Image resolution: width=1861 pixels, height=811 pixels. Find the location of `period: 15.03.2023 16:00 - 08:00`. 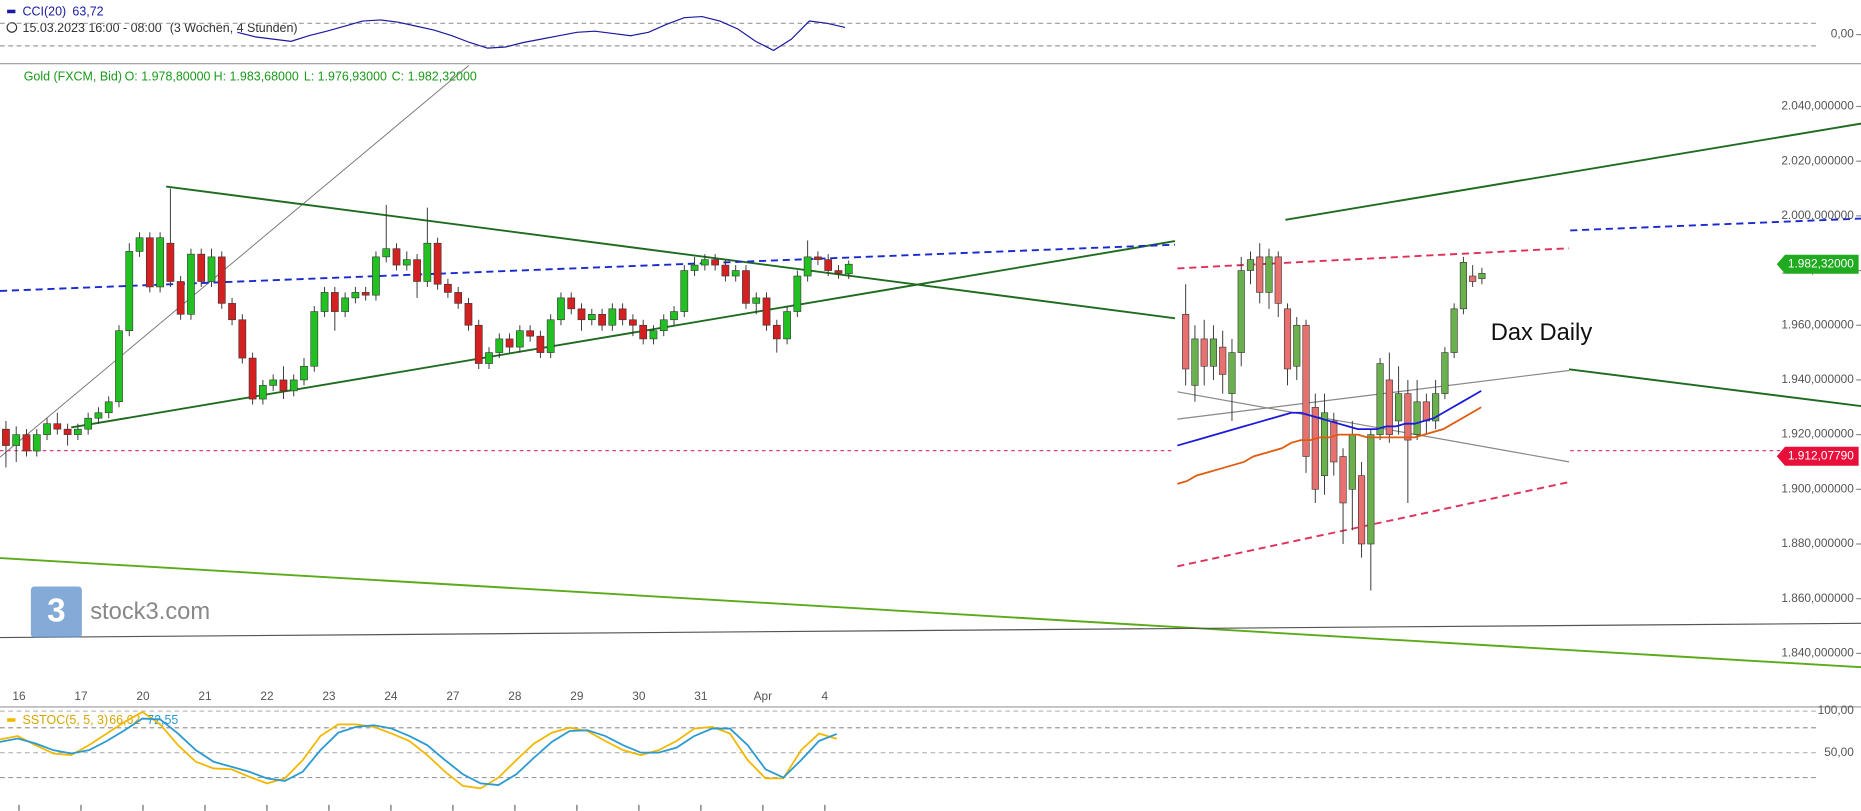

period: 15.03.2023 16:00 - 08:00 is located at coordinates (92, 28).